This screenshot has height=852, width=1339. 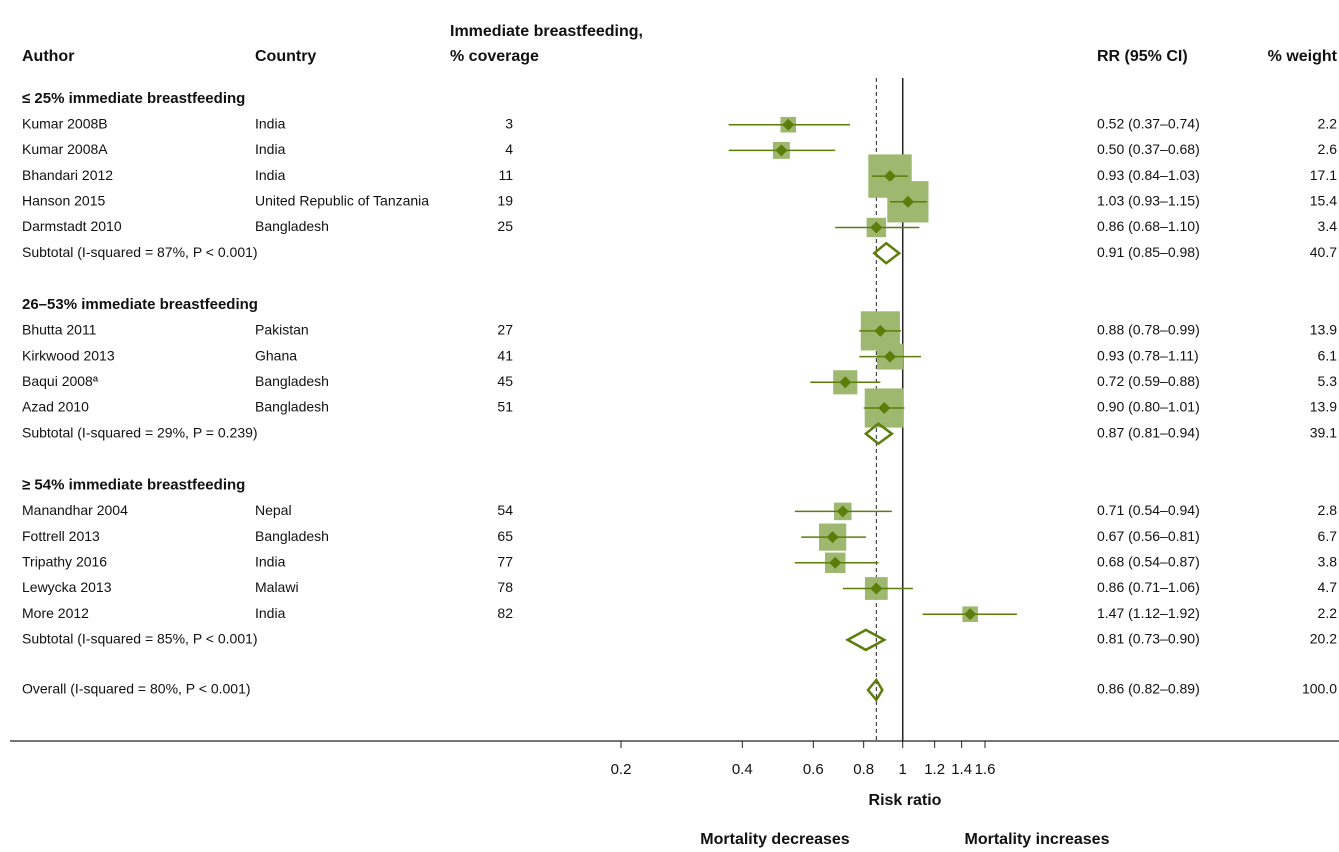 What do you see at coordinates (65, 149) in the screenshot?
I see `author: Kumar 2008A` at bounding box center [65, 149].